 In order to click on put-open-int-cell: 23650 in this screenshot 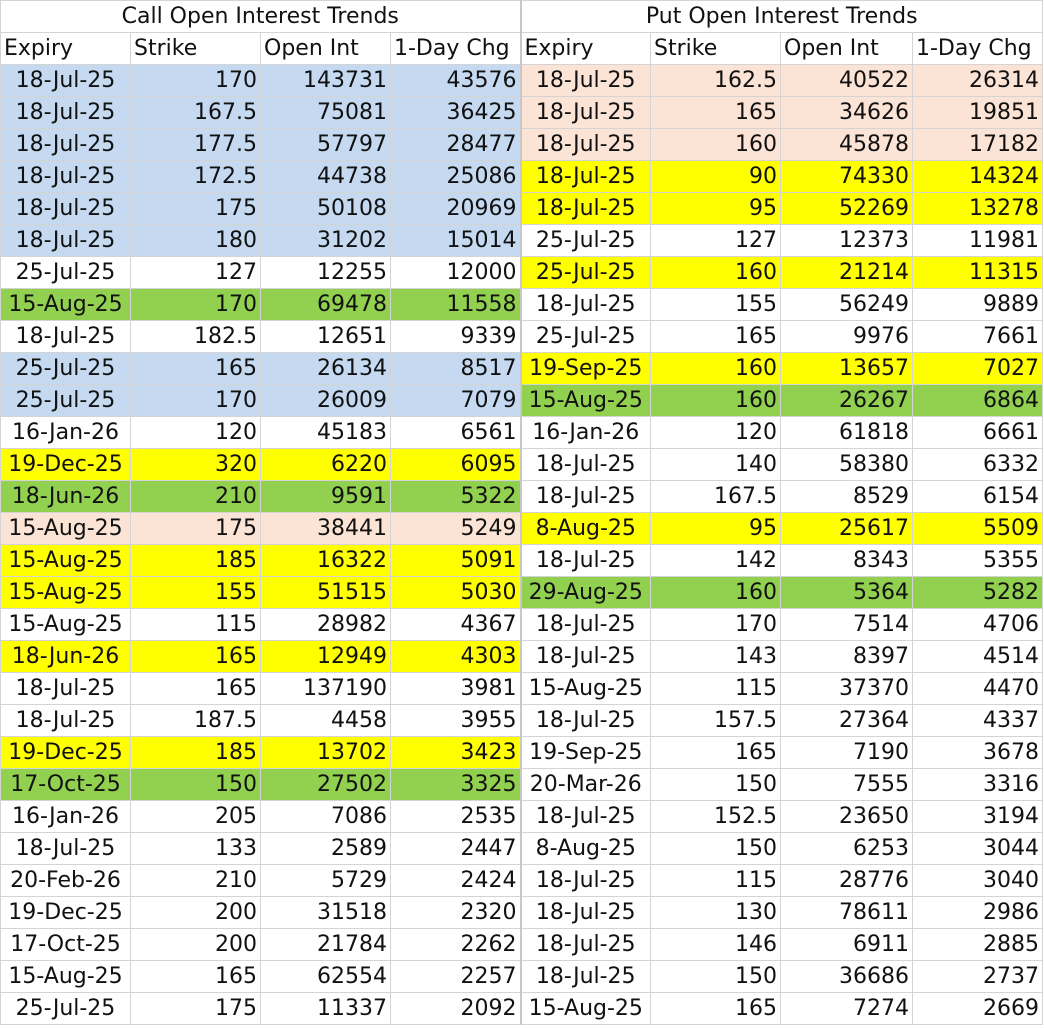, I will do `click(846, 816)`.